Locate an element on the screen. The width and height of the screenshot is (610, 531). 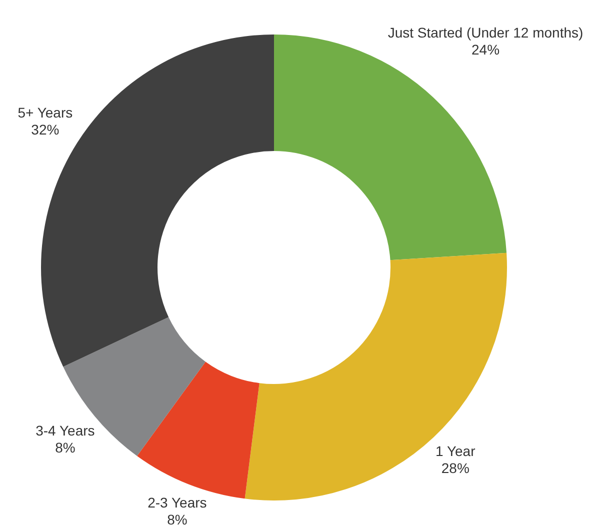
data-label: 32% is located at coordinates (45, 130).